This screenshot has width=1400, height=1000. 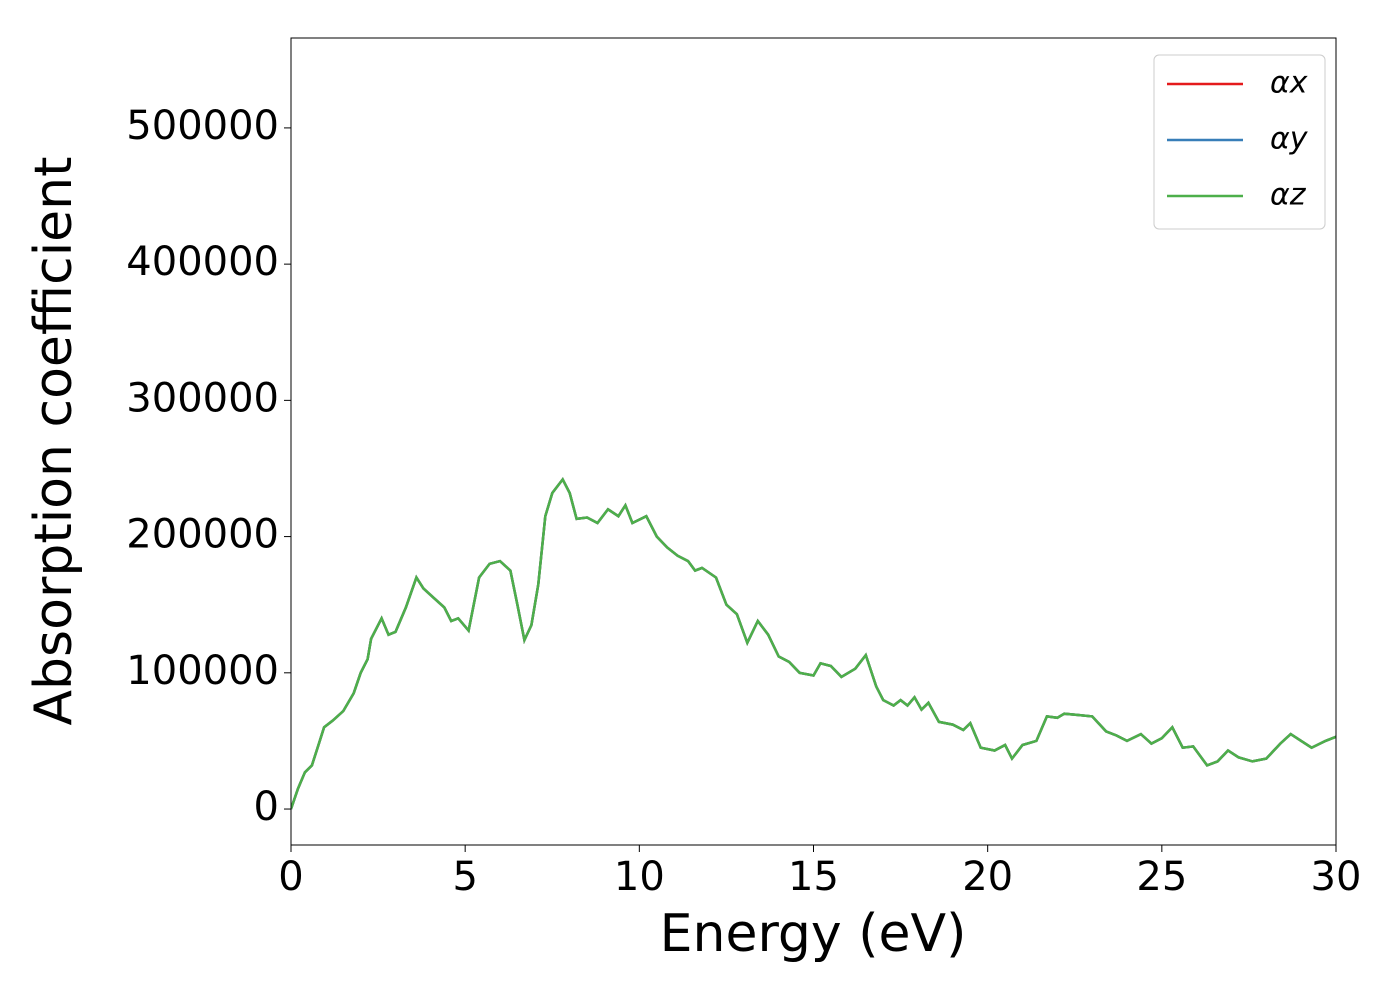 What do you see at coordinates (202, 398) in the screenshot?
I see `y-tick-label: 300000` at bounding box center [202, 398].